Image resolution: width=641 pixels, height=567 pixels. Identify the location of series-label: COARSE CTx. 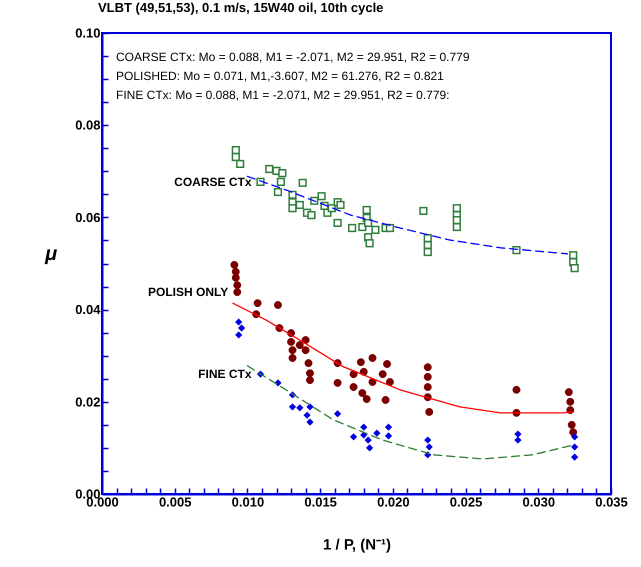
(213, 181).